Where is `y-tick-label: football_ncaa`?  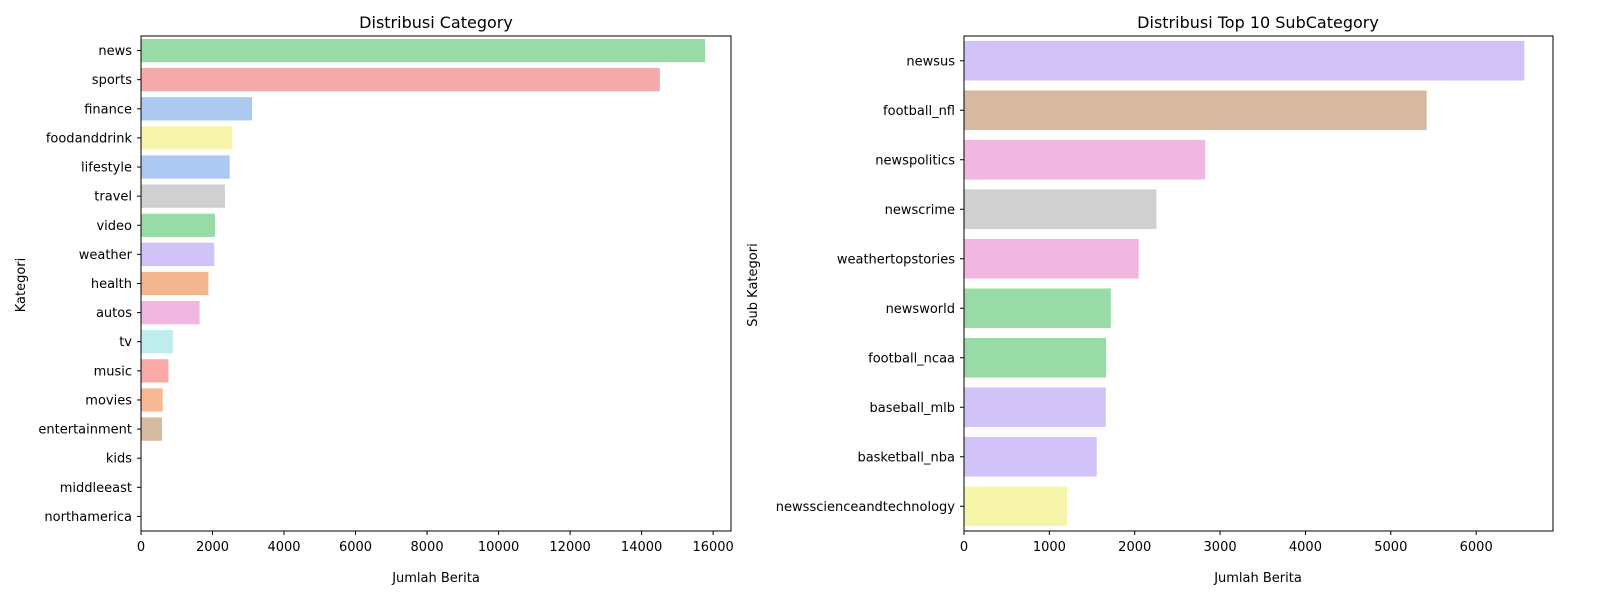 y-tick-label: football_ncaa is located at coordinates (911, 358).